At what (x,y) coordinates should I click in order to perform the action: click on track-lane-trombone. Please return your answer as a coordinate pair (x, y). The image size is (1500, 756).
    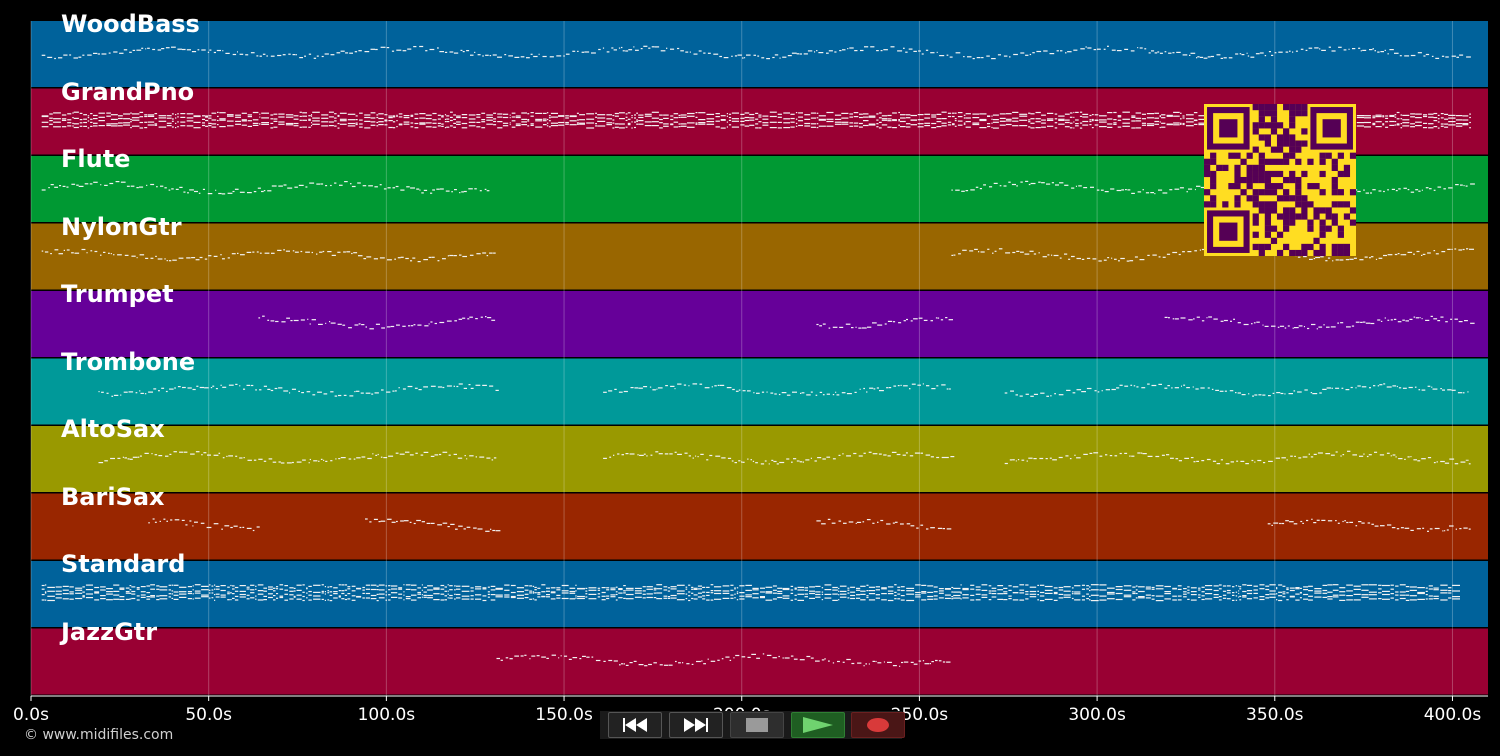
    Looking at the image, I should click on (759, 391).